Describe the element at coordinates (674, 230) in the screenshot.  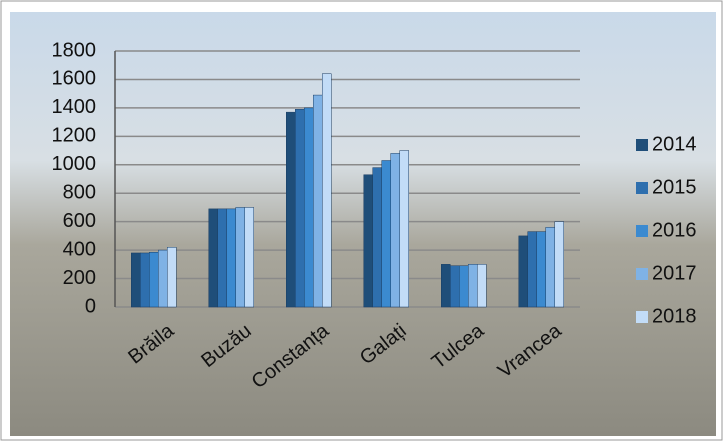
I see `legend-label: 2016` at that location.